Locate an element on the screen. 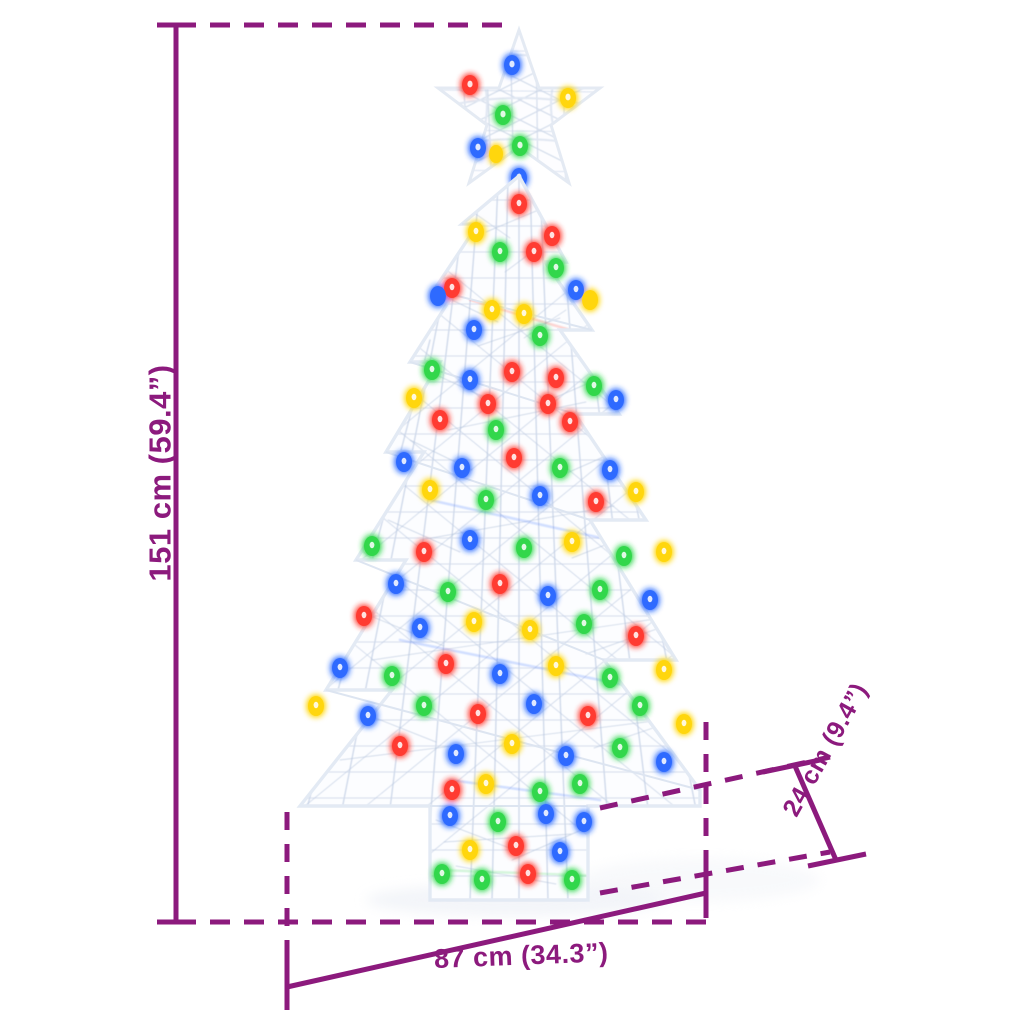  star-topper is located at coordinates (519, 106).